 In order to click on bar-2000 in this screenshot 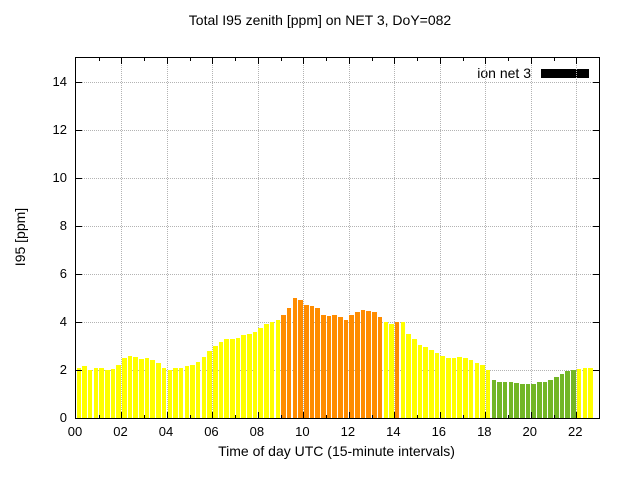, I will do `click(533, 401)`.